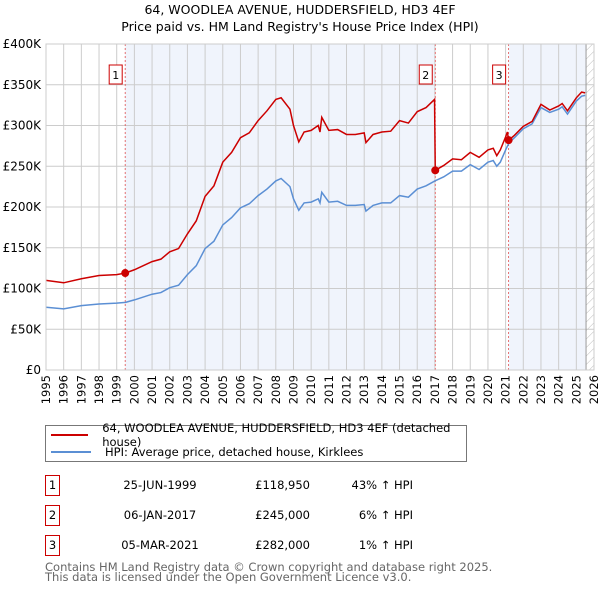 The width and height of the screenshot is (600, 590). Describe the element at coordinates (311, 389) in the screenshot. I see `x-tick-label: 2010` at that location.